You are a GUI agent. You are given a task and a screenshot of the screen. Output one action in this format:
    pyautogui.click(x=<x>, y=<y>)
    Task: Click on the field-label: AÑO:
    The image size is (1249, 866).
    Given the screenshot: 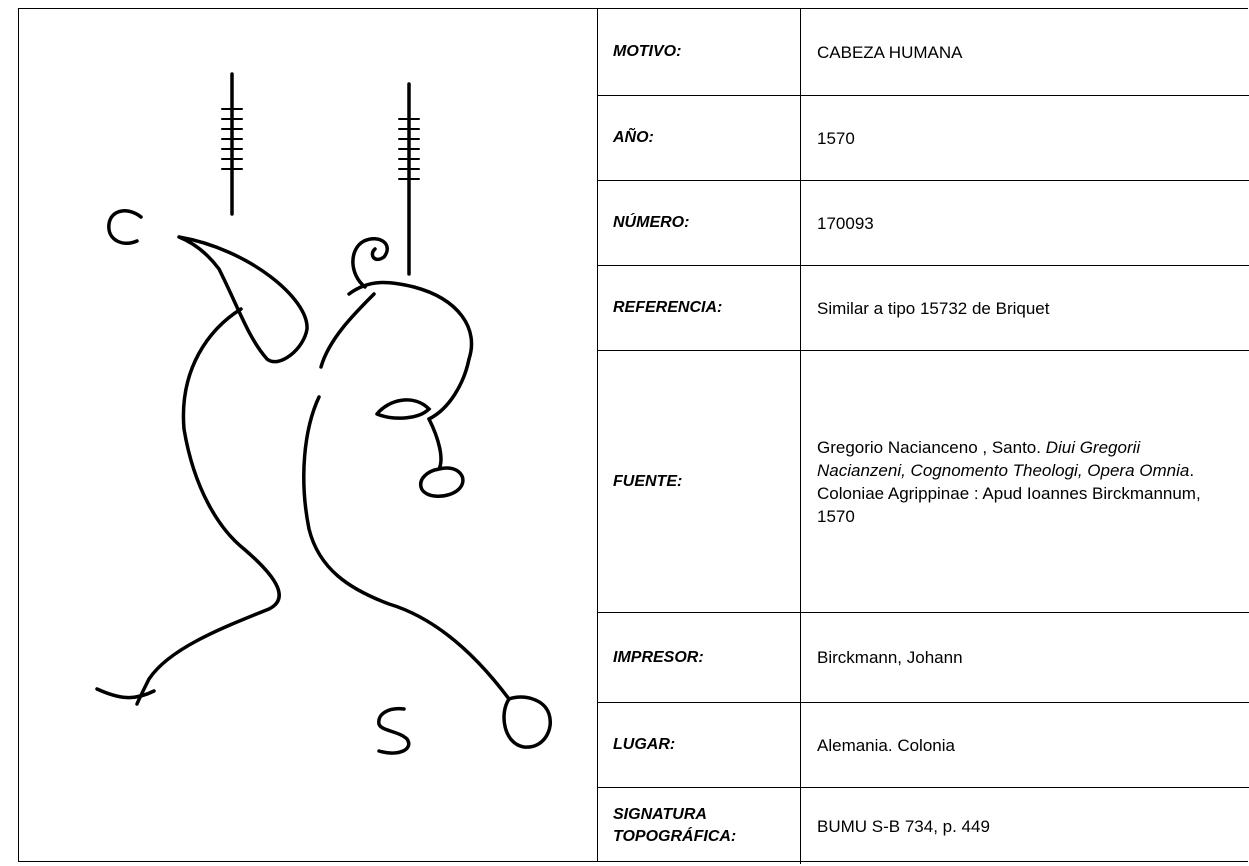 What is the action you would take?
    pyautogui.click(x=699, y=138)
    